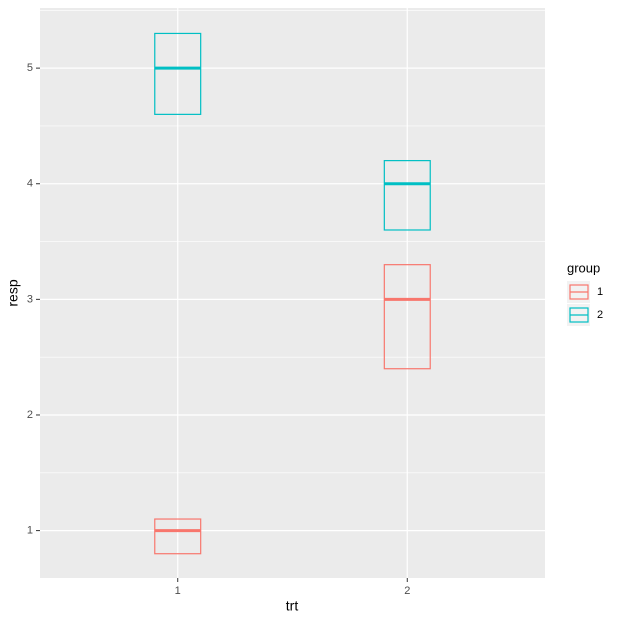 The image size is (620, 627). I want to click on legend-title: group, so click(583, 267).